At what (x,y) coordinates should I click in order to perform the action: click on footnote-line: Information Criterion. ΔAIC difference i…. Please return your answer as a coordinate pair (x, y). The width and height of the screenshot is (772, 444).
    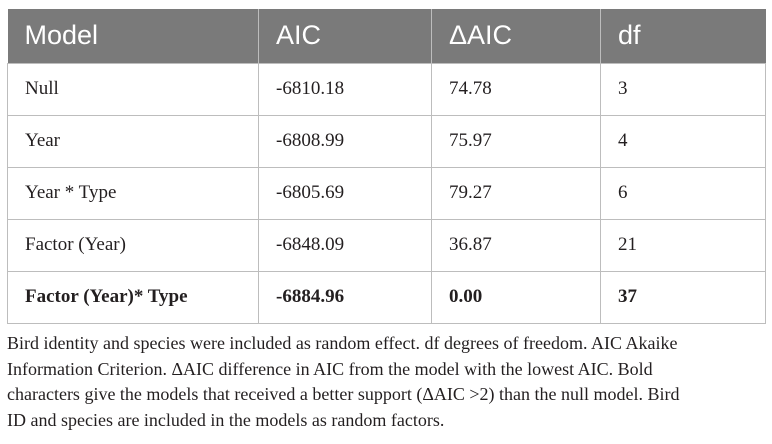
    Looking at the image, I should click on (330, 368).